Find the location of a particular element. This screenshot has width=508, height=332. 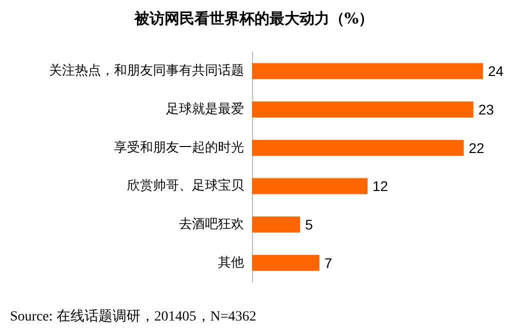

data-label: 5 is located at coordinates (309, 224).